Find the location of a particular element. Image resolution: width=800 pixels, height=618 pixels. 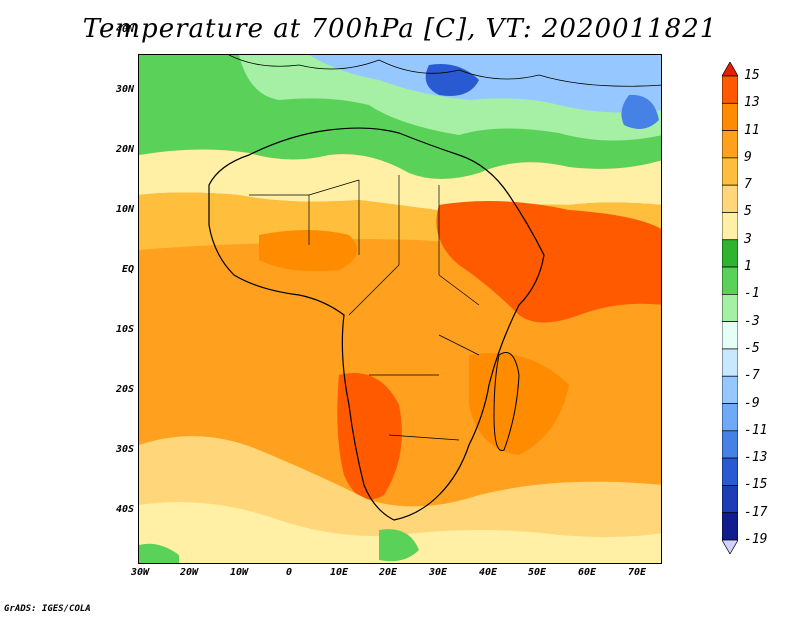

lat-label: 20S is located at coordinates (124, 389).